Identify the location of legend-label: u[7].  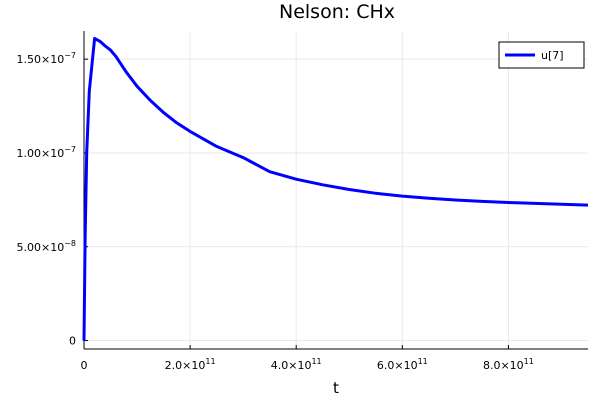
(552, 55).